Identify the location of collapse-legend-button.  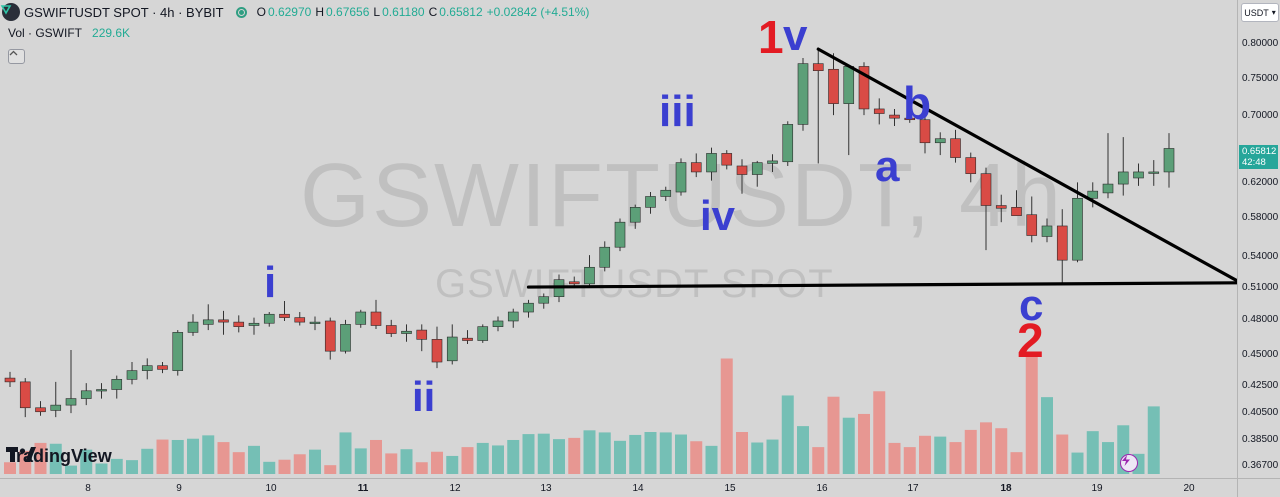
(16, 56).